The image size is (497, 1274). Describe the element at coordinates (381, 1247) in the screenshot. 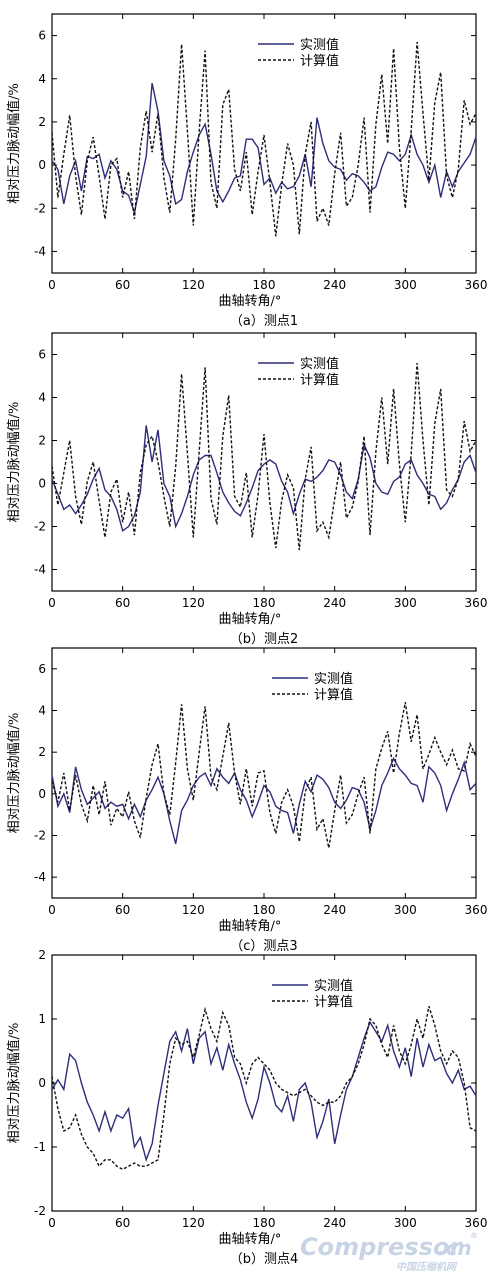

I see `watermark-brand: Compressor` at that location.